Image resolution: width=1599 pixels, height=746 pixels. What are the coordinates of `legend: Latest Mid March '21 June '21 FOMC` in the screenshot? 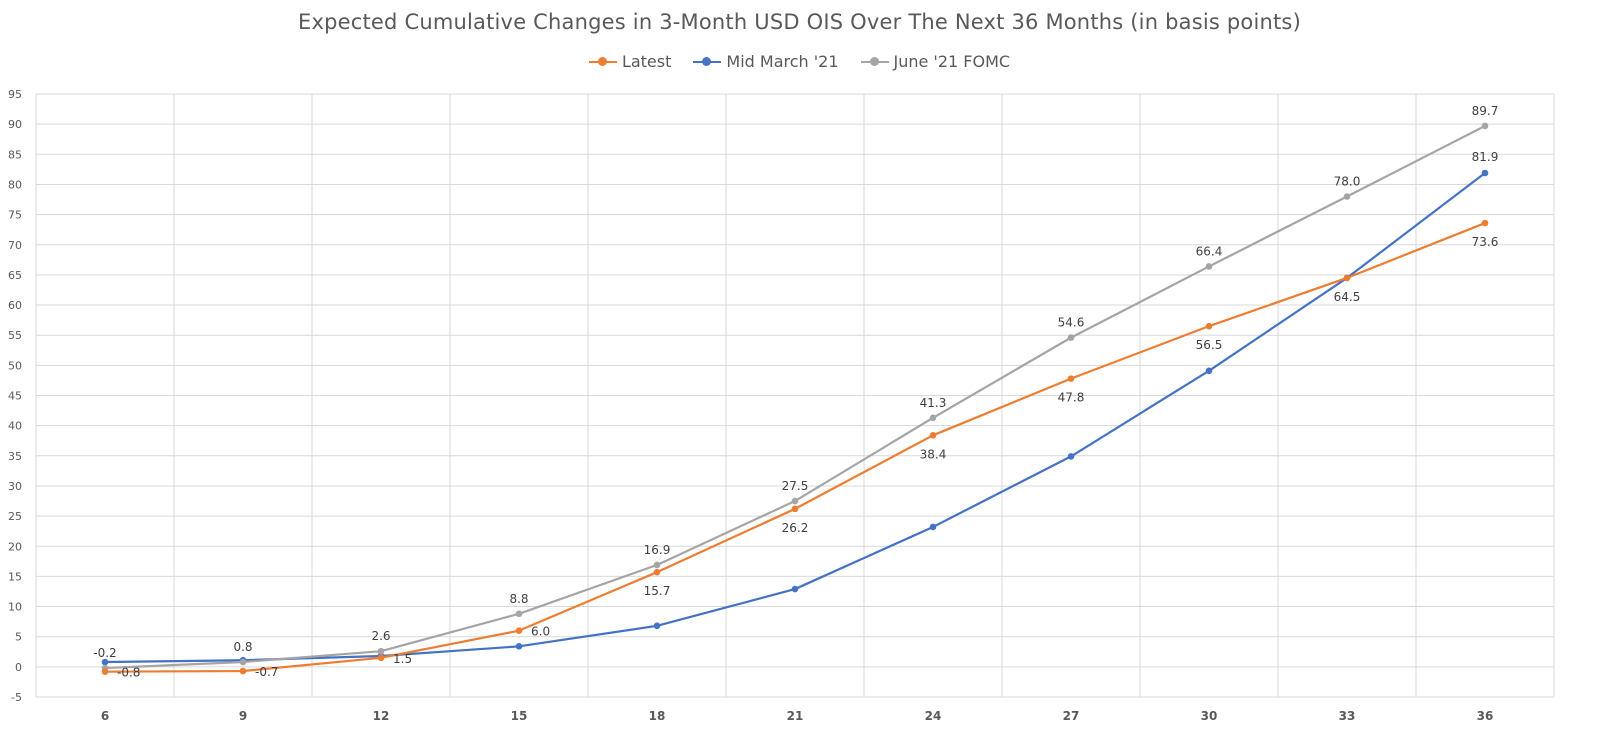 It's located at (799, 61).